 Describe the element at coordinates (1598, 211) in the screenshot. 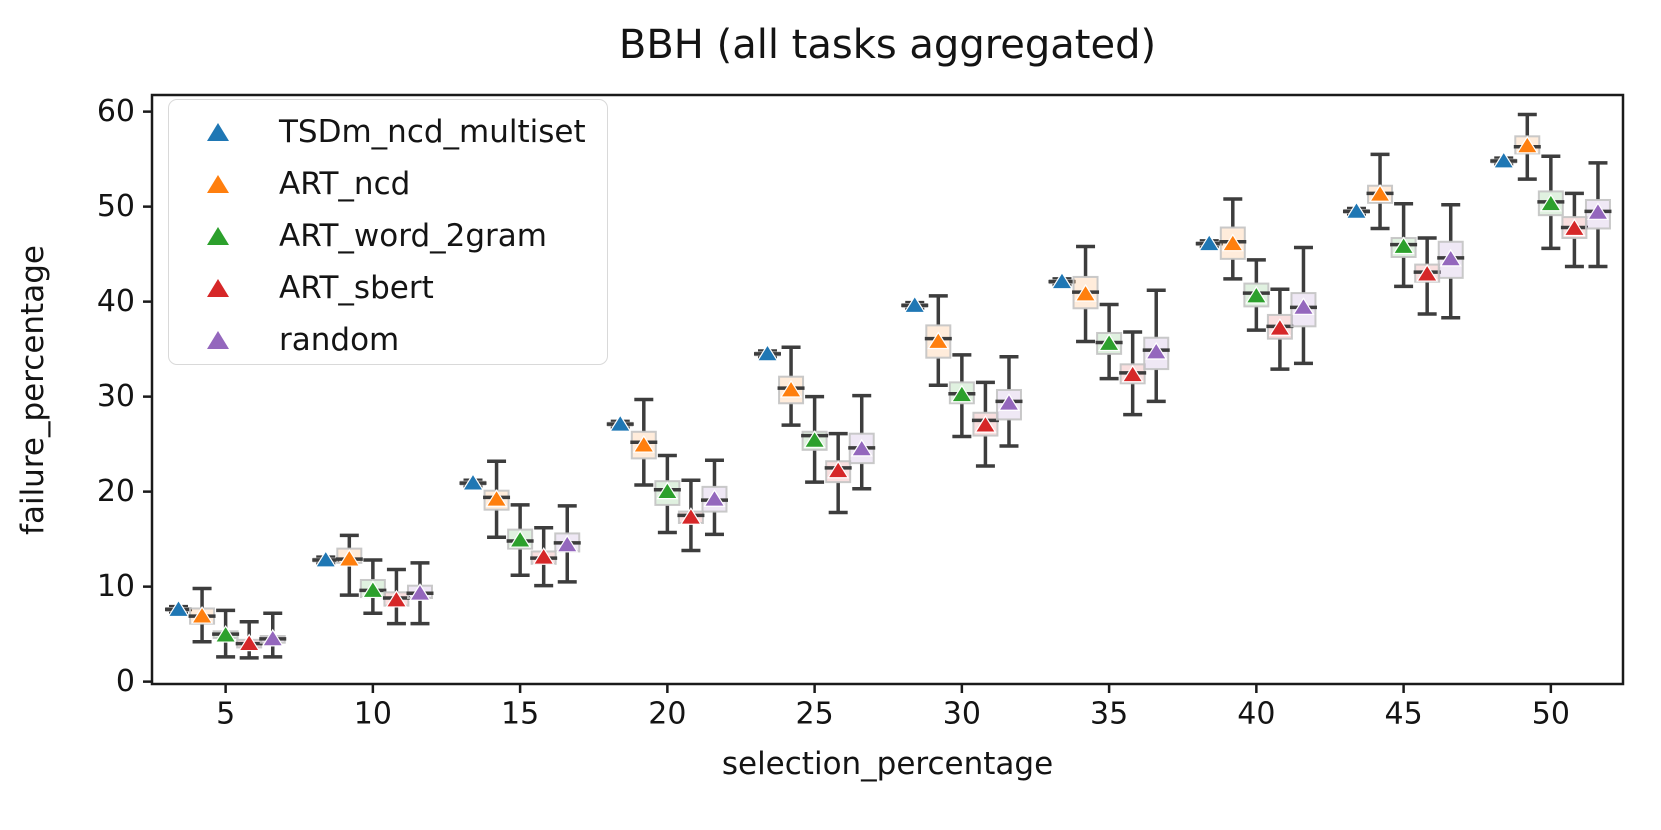

I see `mean-marker-triangle-up-icon-random-x50` at that location.